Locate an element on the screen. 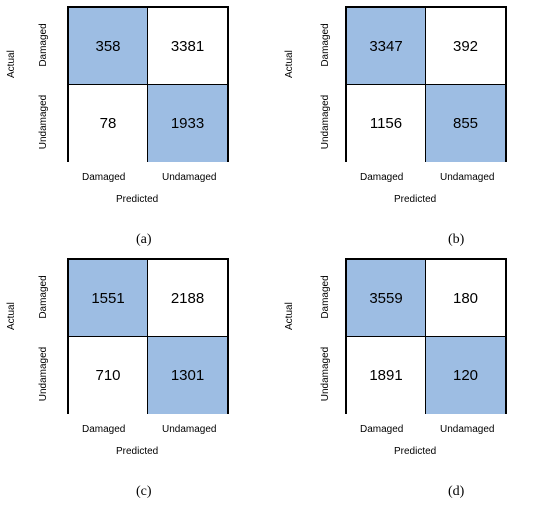 This screenshot has width=550, height=505. confusion-matrix-grid: 3559 180 1891 120 is located at coordinates (426, 336).